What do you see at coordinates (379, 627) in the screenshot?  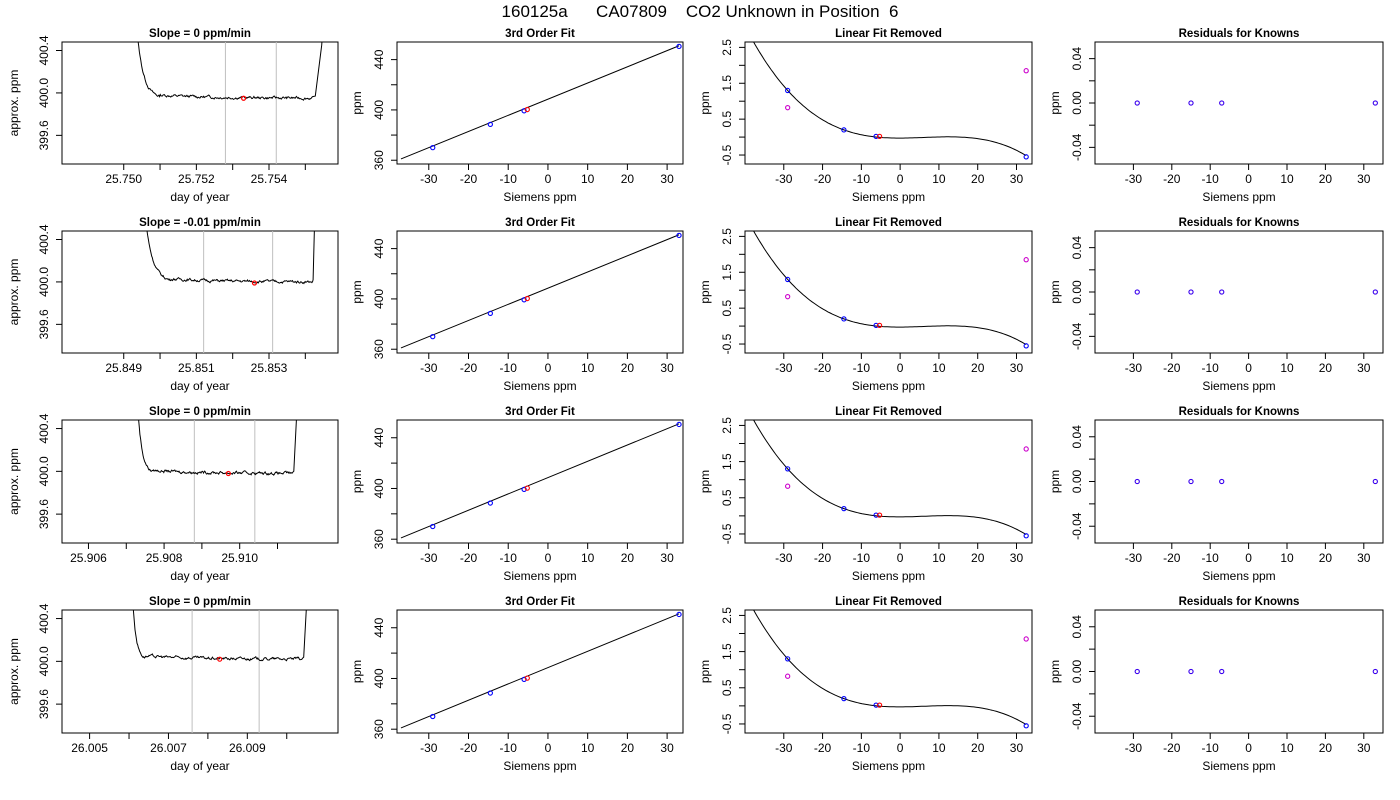 I see `y-tick-label: 440` at bounding box center [379, 627].